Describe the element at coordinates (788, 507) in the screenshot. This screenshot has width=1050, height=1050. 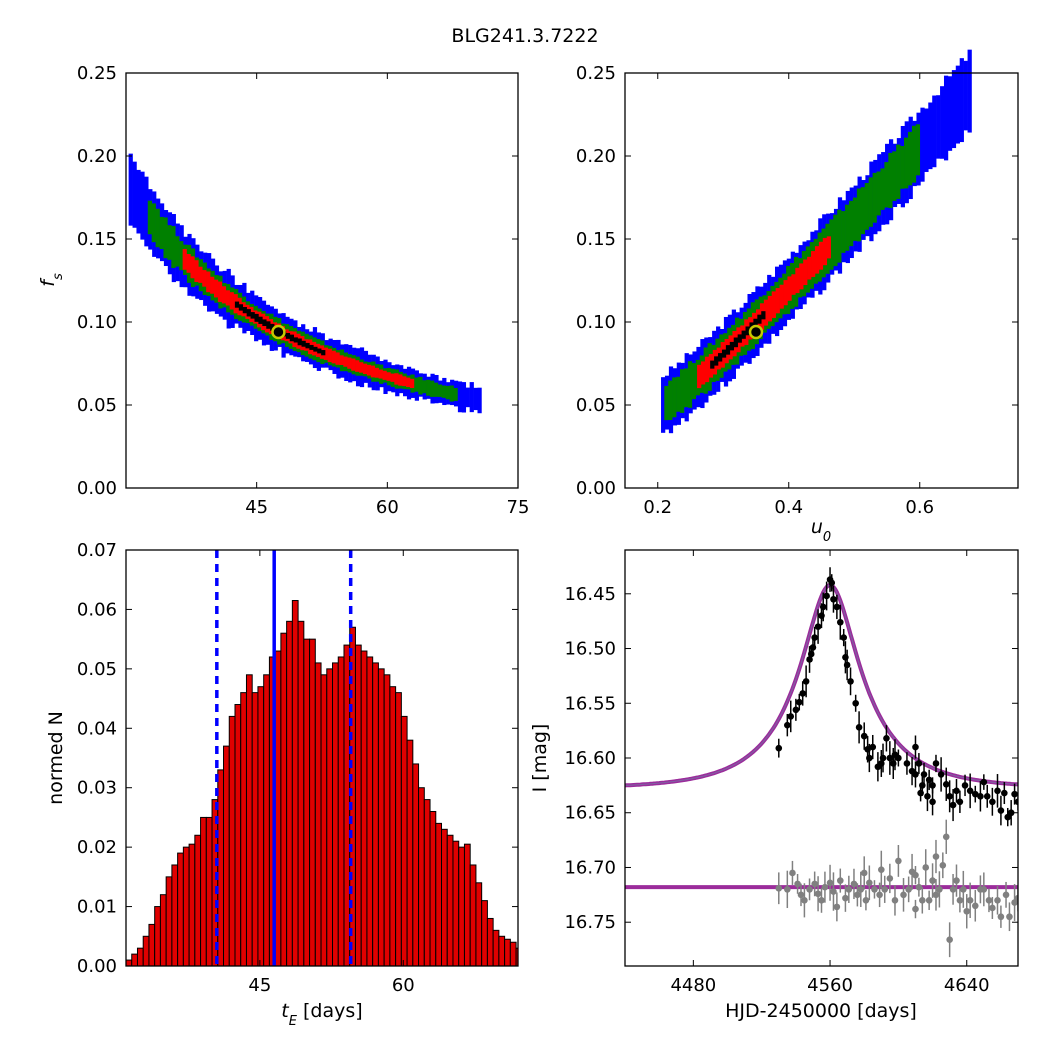
I see `u0-tick-label: 0.4` at that location.